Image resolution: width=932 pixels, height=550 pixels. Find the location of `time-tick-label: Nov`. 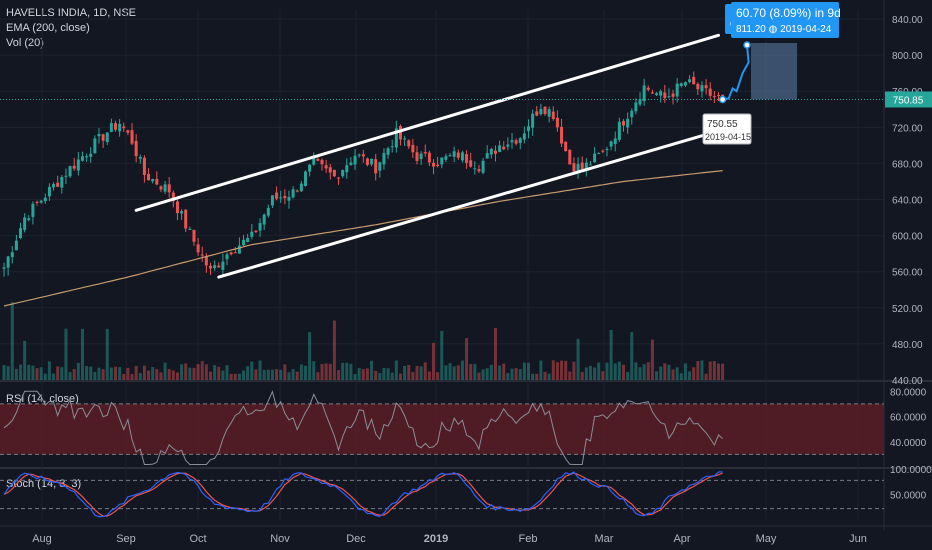

time-tick-label: Nov is located at coordinates (280, 539).